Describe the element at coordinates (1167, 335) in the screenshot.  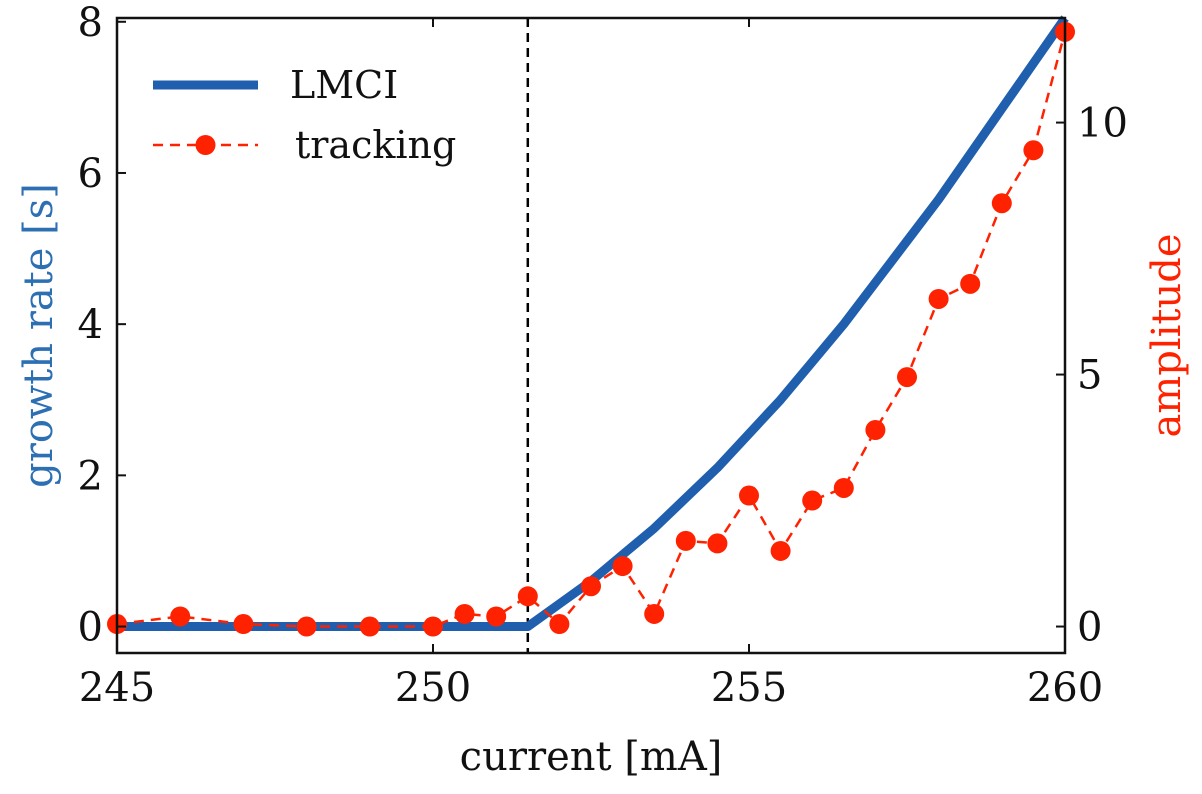
I see `y-axis-title-right: amplitude` at that location.